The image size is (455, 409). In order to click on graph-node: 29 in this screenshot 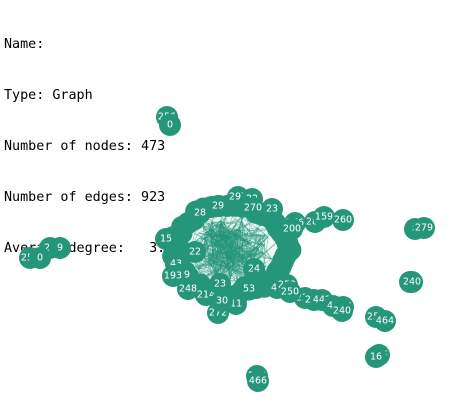, I will do `click(218, 206)`.